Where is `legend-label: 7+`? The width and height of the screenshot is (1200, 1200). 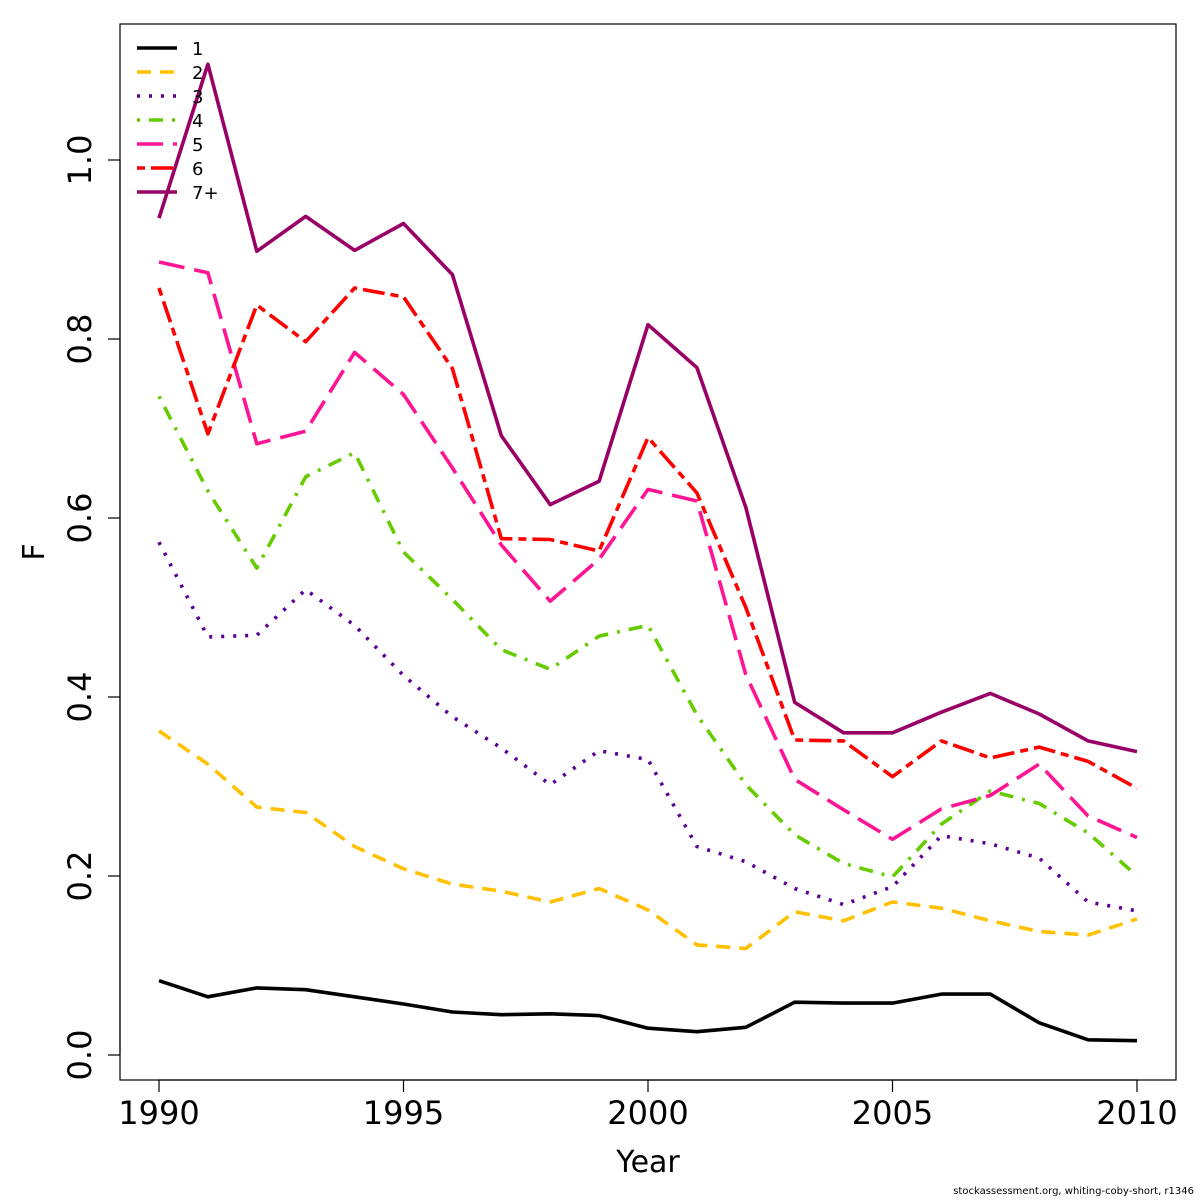 legend-label: 7+ is located at coordinates (205, 193).